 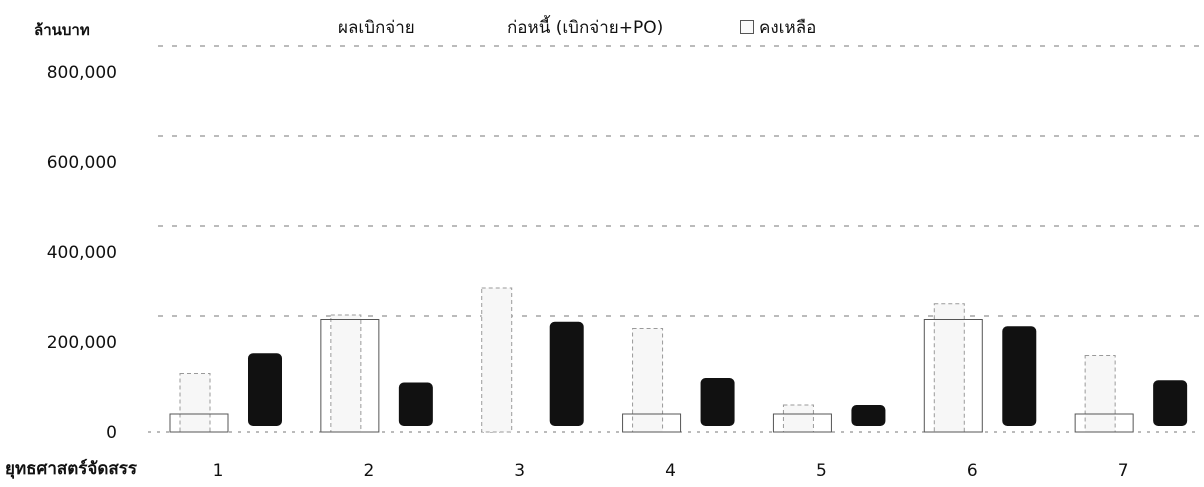 What do you see at coordinates (218, 471) in the screenshot?
I see `x-tick-label: 1` at bounding box center [218, 471].